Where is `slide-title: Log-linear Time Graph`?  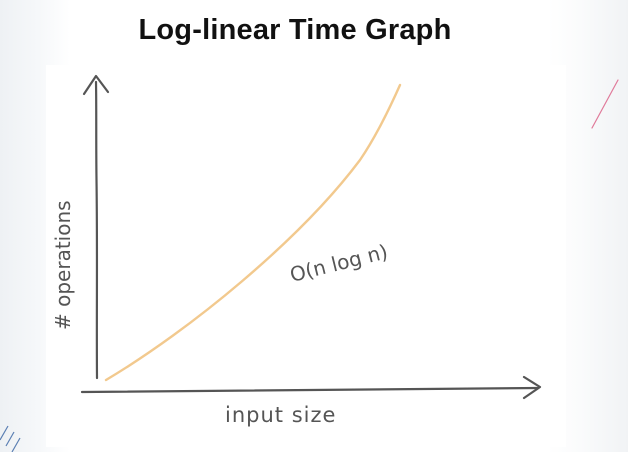 slide-title: Log-linear Time Graph is located at coordinates (295, 30).